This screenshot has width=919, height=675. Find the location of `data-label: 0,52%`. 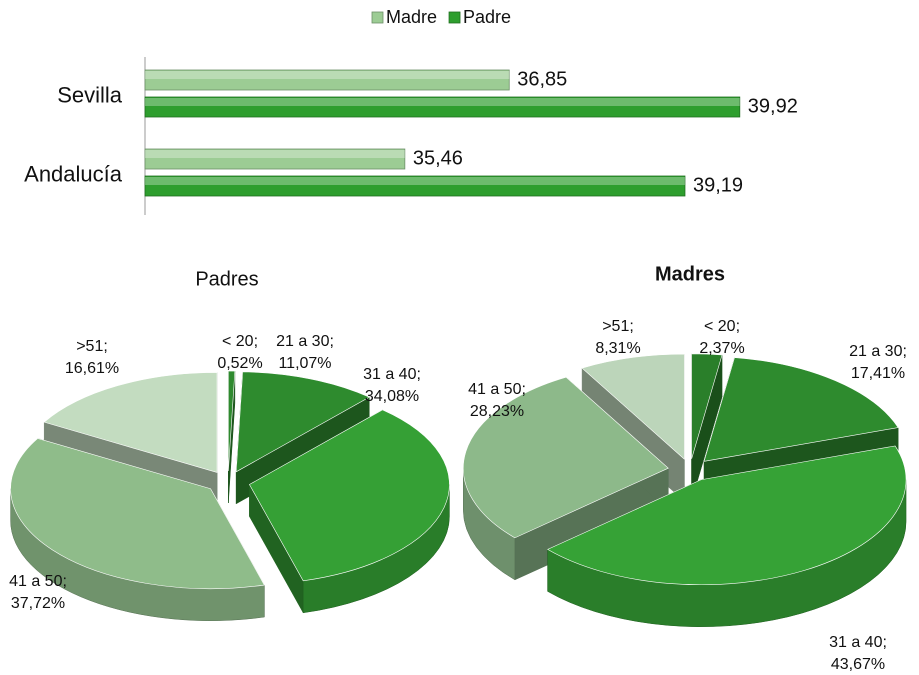

data-label: 0,52% is located at coordinates (239, 363).